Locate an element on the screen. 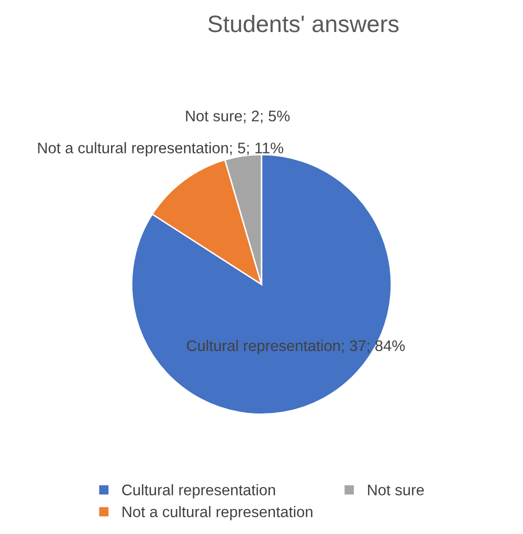 This screenshot has height=534, width=523. chart-title: Students' answers is located at coordinates (303, 23).